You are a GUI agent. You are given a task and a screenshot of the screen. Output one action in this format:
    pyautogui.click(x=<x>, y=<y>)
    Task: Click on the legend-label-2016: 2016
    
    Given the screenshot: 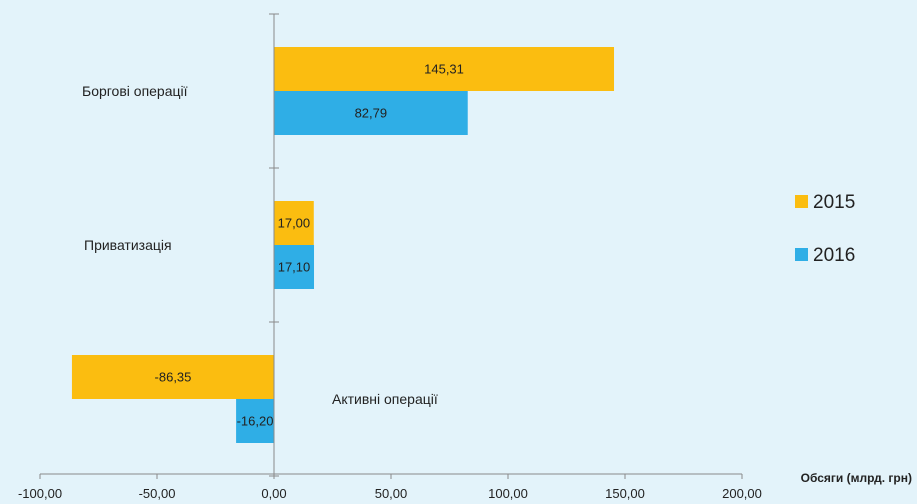 What is the action you would take?
    pyautogui.click(x=834, y=255)
    